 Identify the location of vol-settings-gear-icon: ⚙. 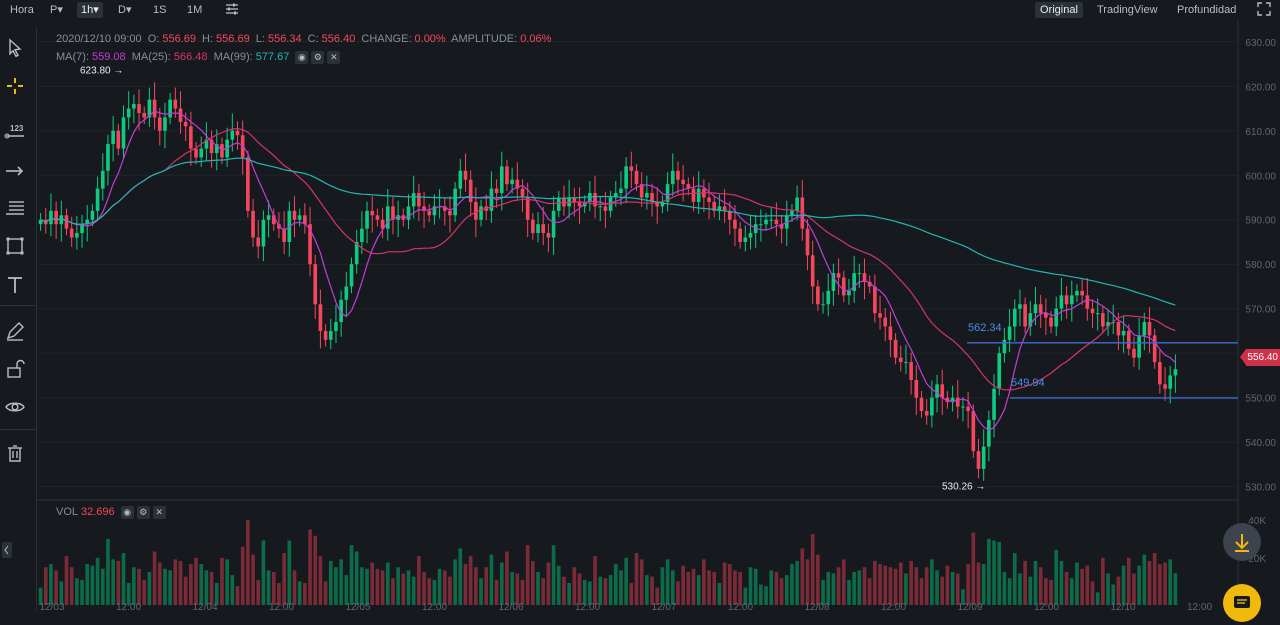
(143, 512).